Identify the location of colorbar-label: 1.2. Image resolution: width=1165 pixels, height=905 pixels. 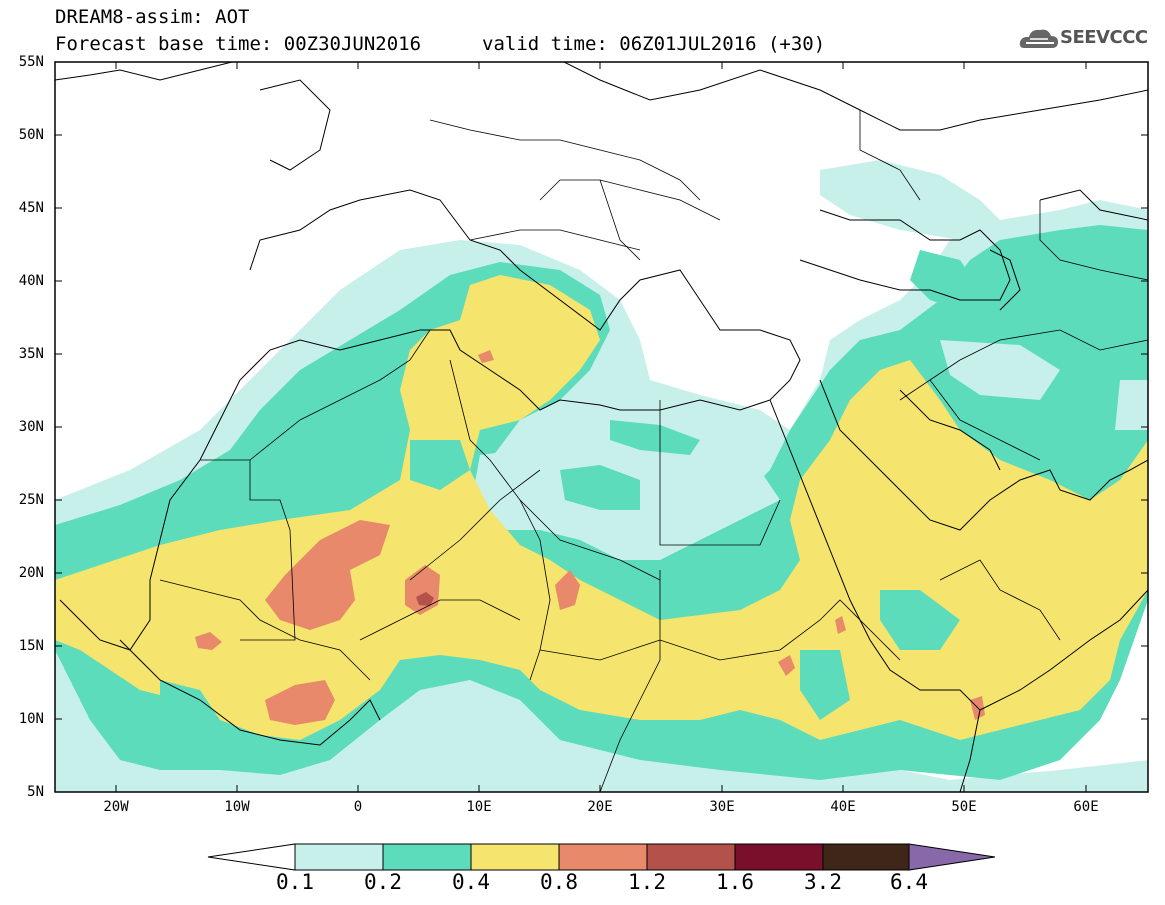
(647, 882).